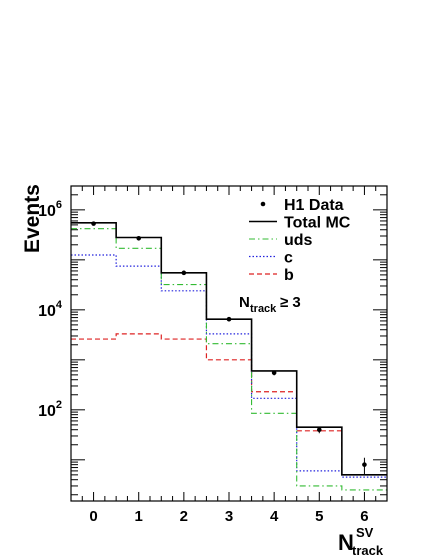 The image size is (431, 557). What do you see at coordinates (229, 516) in the screenshot?
I see `x-tick-label-3: 3` at bounding box center [229, 516].